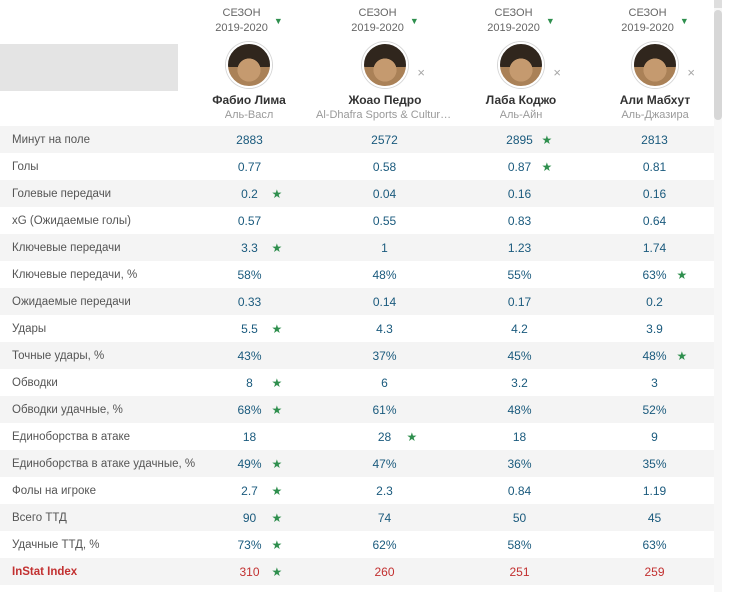 The image size is (730, 592). Describe the element at coordinates (249, 62) in the screenshot. I see `player-column: СЕЗОН 2019-2020 ▼ × Фабио Лима Аль-Васл` at that location.